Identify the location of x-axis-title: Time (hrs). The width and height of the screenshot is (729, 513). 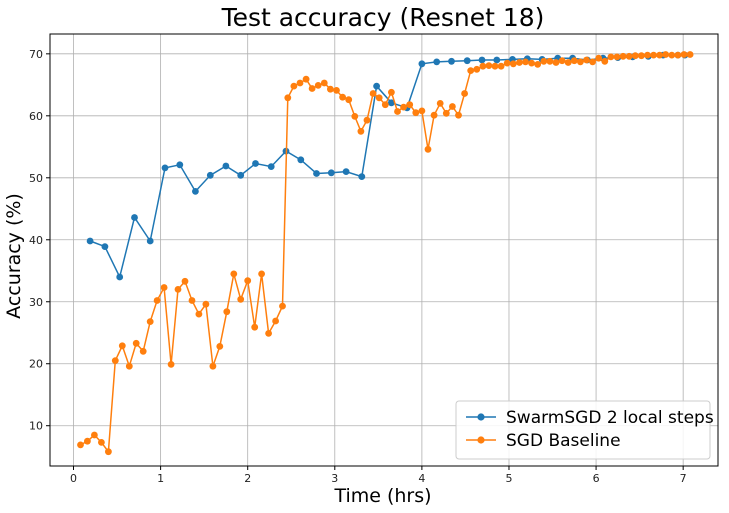
(382, 496).